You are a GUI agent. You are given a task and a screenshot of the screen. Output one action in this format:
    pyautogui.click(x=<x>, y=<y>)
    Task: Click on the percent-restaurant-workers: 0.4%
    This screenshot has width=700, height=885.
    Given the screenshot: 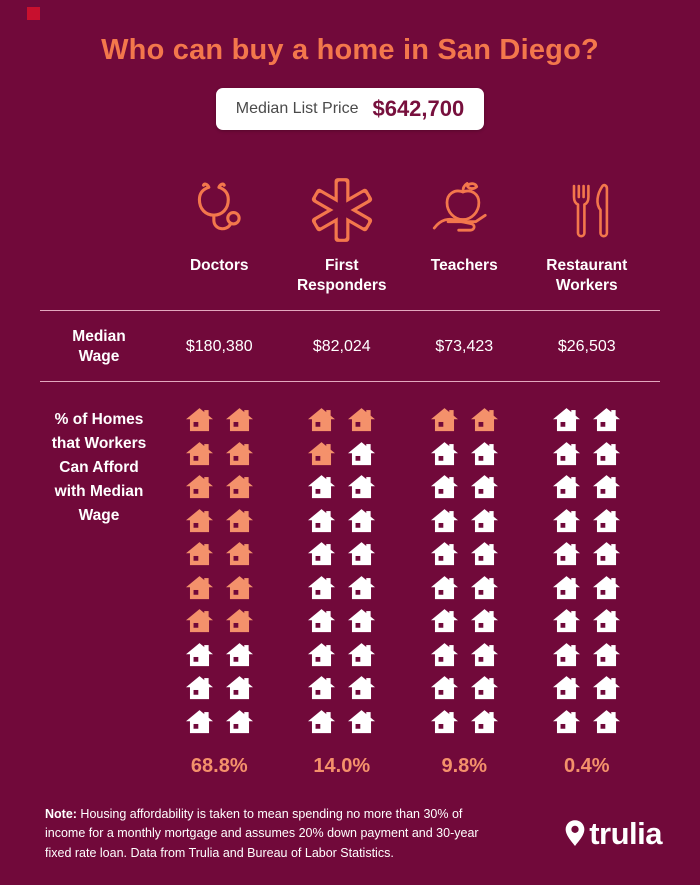 What is the action you would take?
    pyautogui.click(x=586, y=765)
    